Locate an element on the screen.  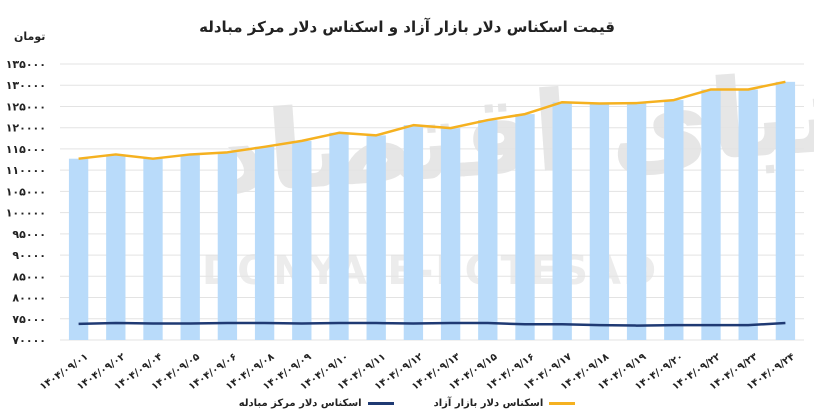
legend-item-free-market: اسکناس دلار بازار آزاد is located at coordinates (505, 403).